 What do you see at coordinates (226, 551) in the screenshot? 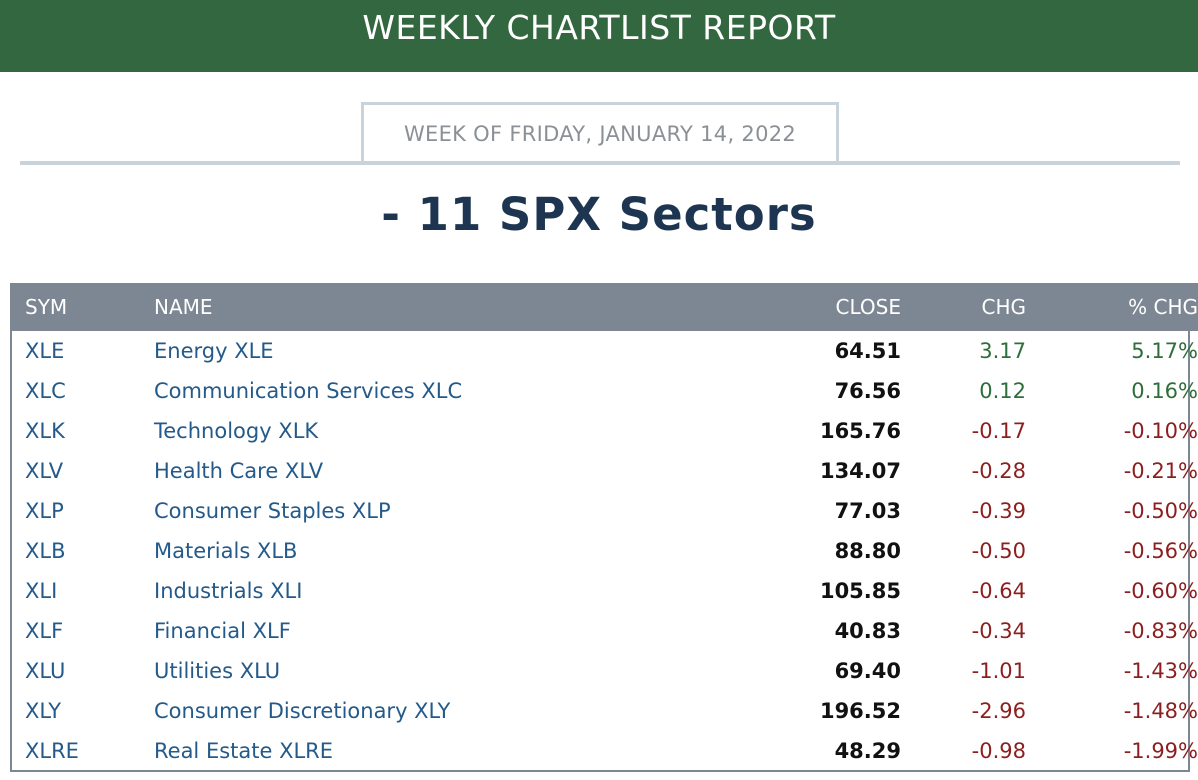
I see `name-link: Materials XLB` at bounding box center [226, 551].